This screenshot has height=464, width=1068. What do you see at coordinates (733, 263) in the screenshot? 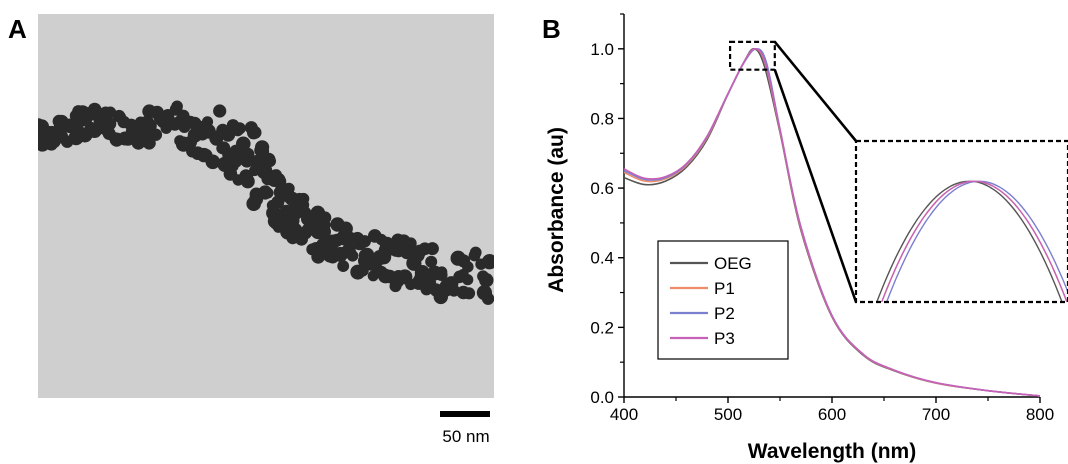
I see `legend-label-oeg: OEG` at bounding box center [733, 263].